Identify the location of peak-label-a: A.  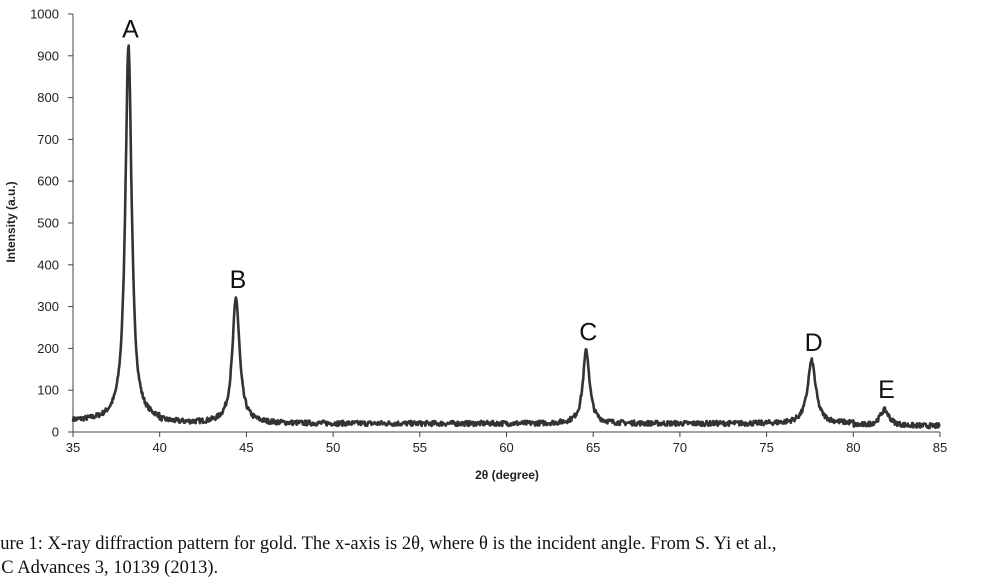
(130, 29).